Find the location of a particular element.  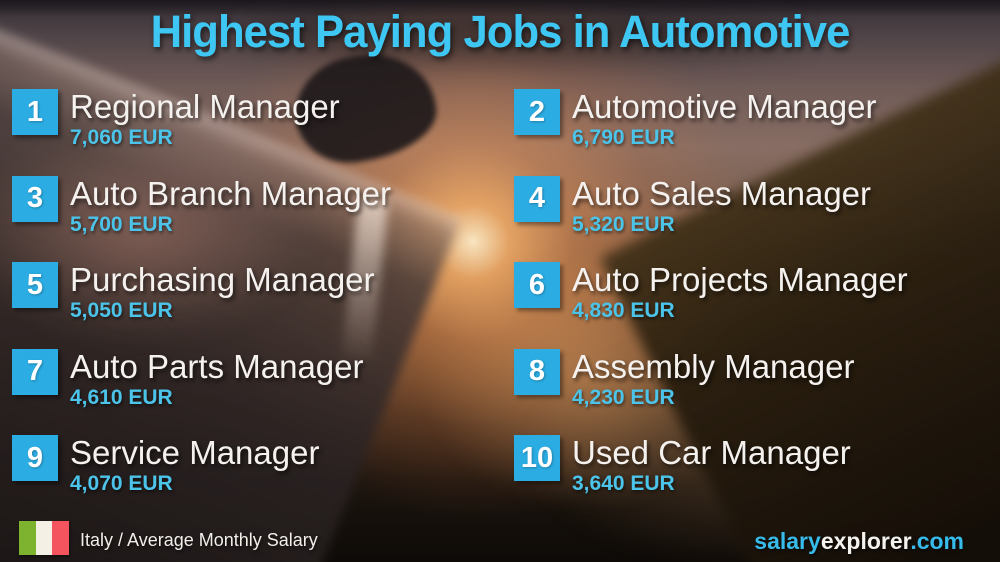

brand-explorer: explorer is located at coordinates (865, 541).